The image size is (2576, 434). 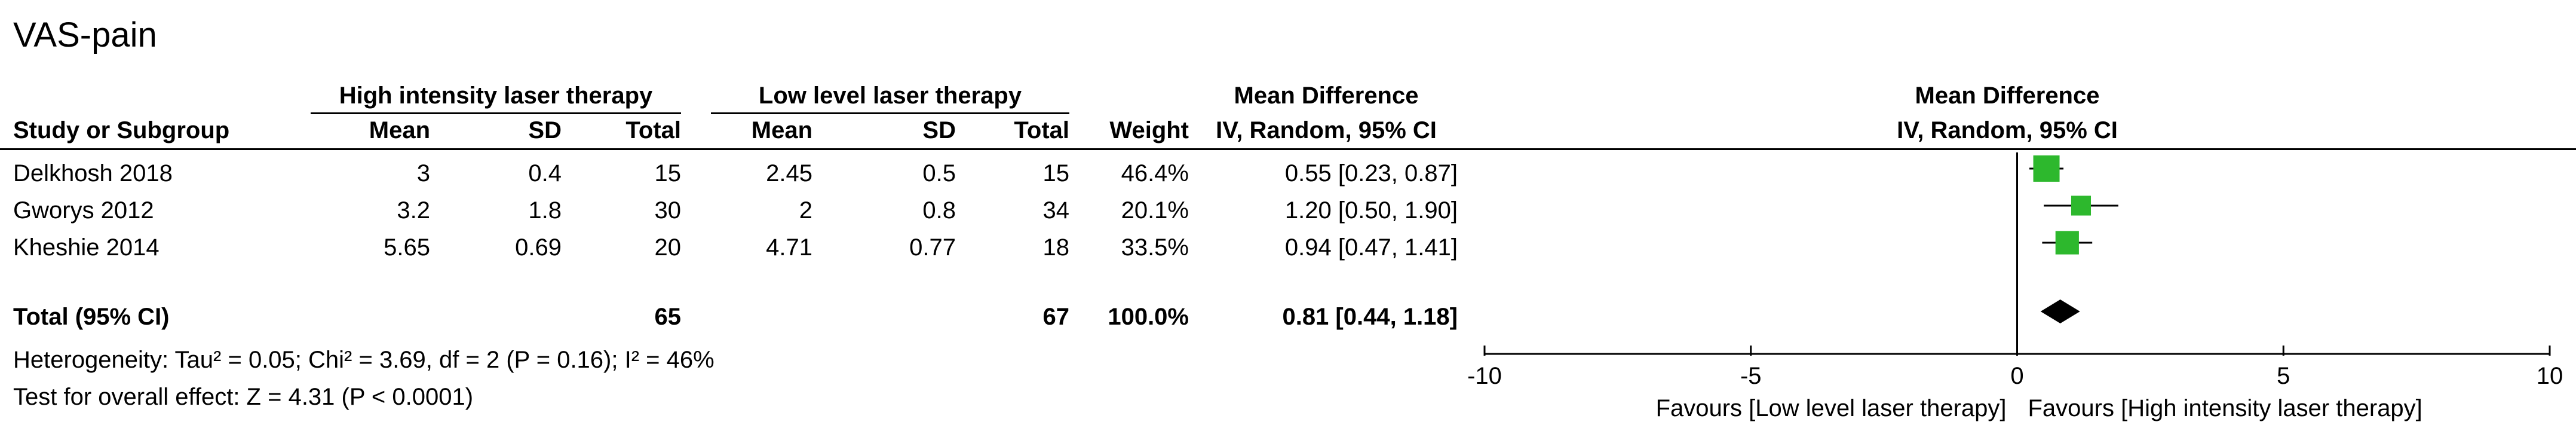 I want to click on row-total1: 30, so click(x=668, y=210).